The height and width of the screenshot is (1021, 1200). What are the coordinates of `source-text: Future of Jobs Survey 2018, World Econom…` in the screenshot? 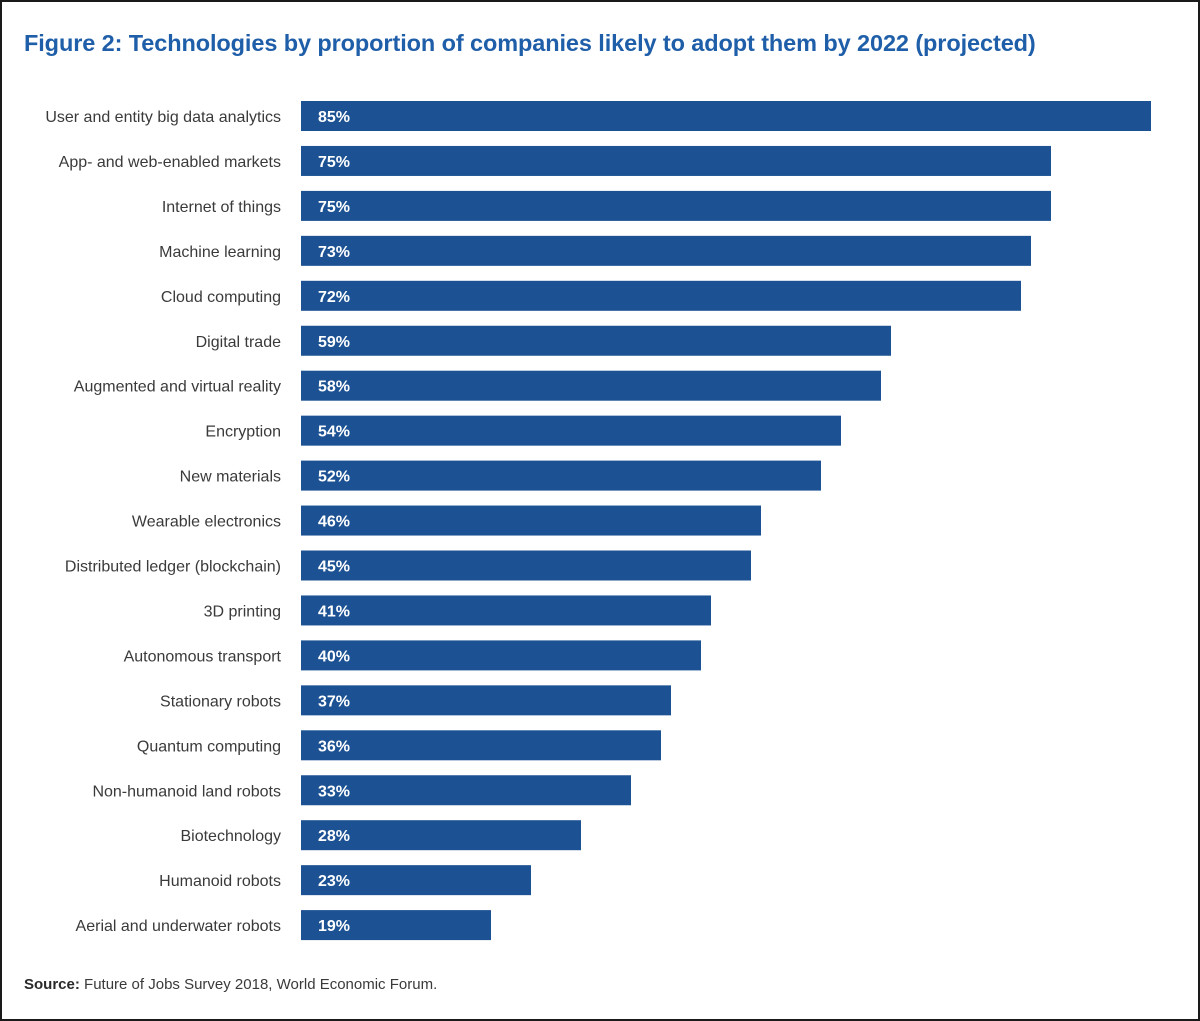 It's located at (261, 984).